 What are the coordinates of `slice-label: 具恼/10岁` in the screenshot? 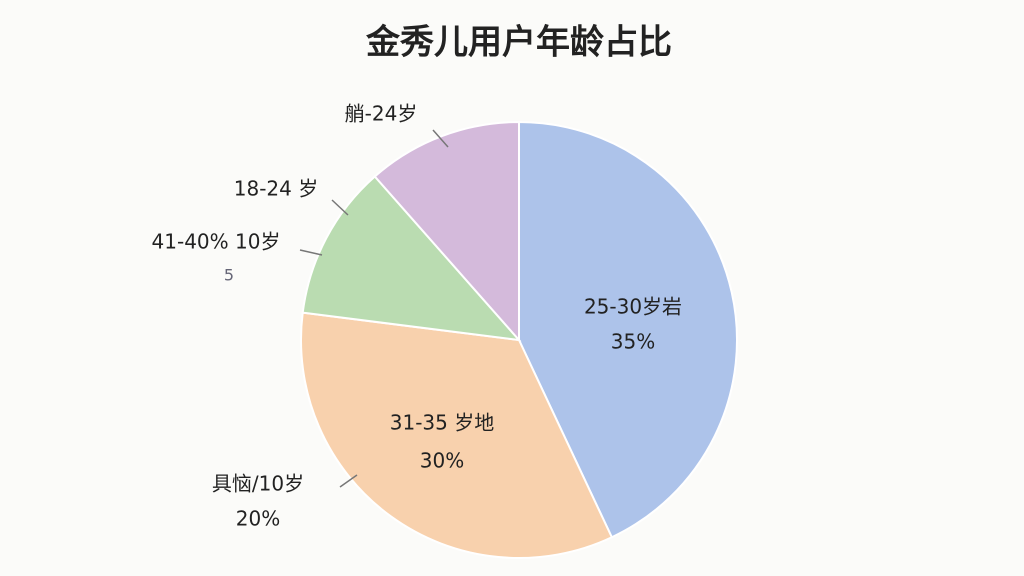 It's located at (258, 484).